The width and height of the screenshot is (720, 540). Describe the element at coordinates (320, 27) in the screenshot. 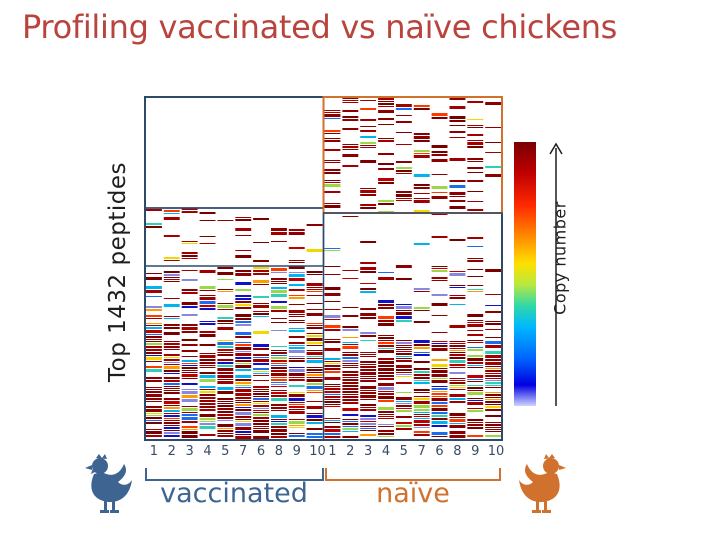

I see `slide-title: Profiling vaccinated vs naïve chickens` at that location.